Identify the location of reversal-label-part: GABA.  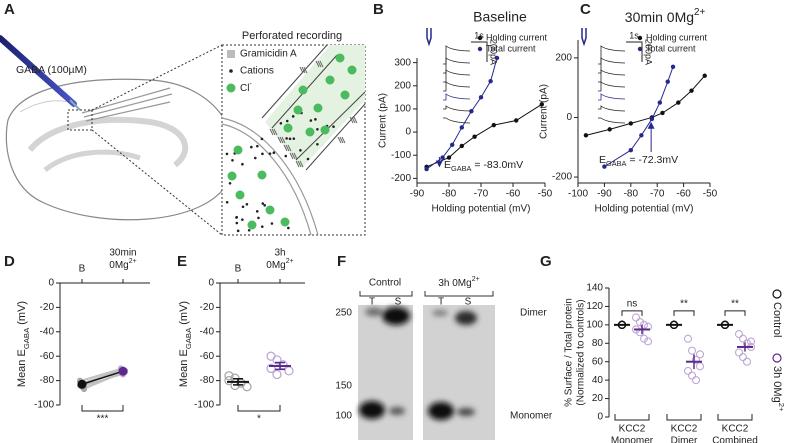
(461, 168).